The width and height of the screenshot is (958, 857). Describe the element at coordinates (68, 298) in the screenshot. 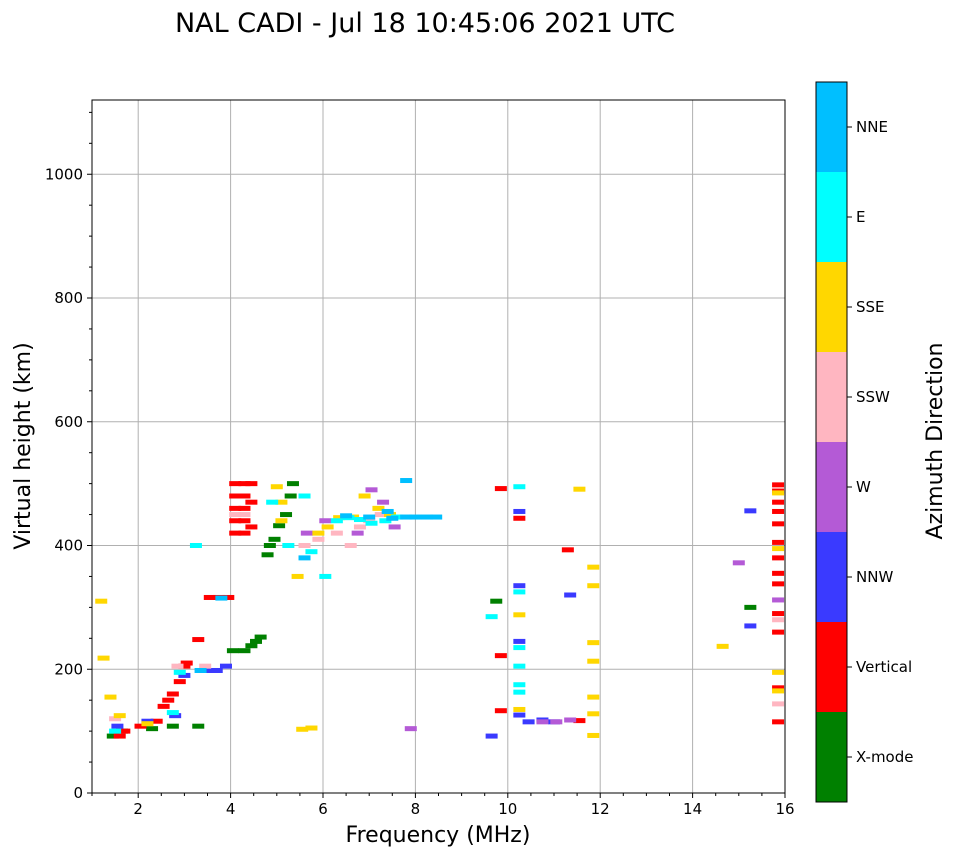

I see `y-tick-label: 800` at that location.